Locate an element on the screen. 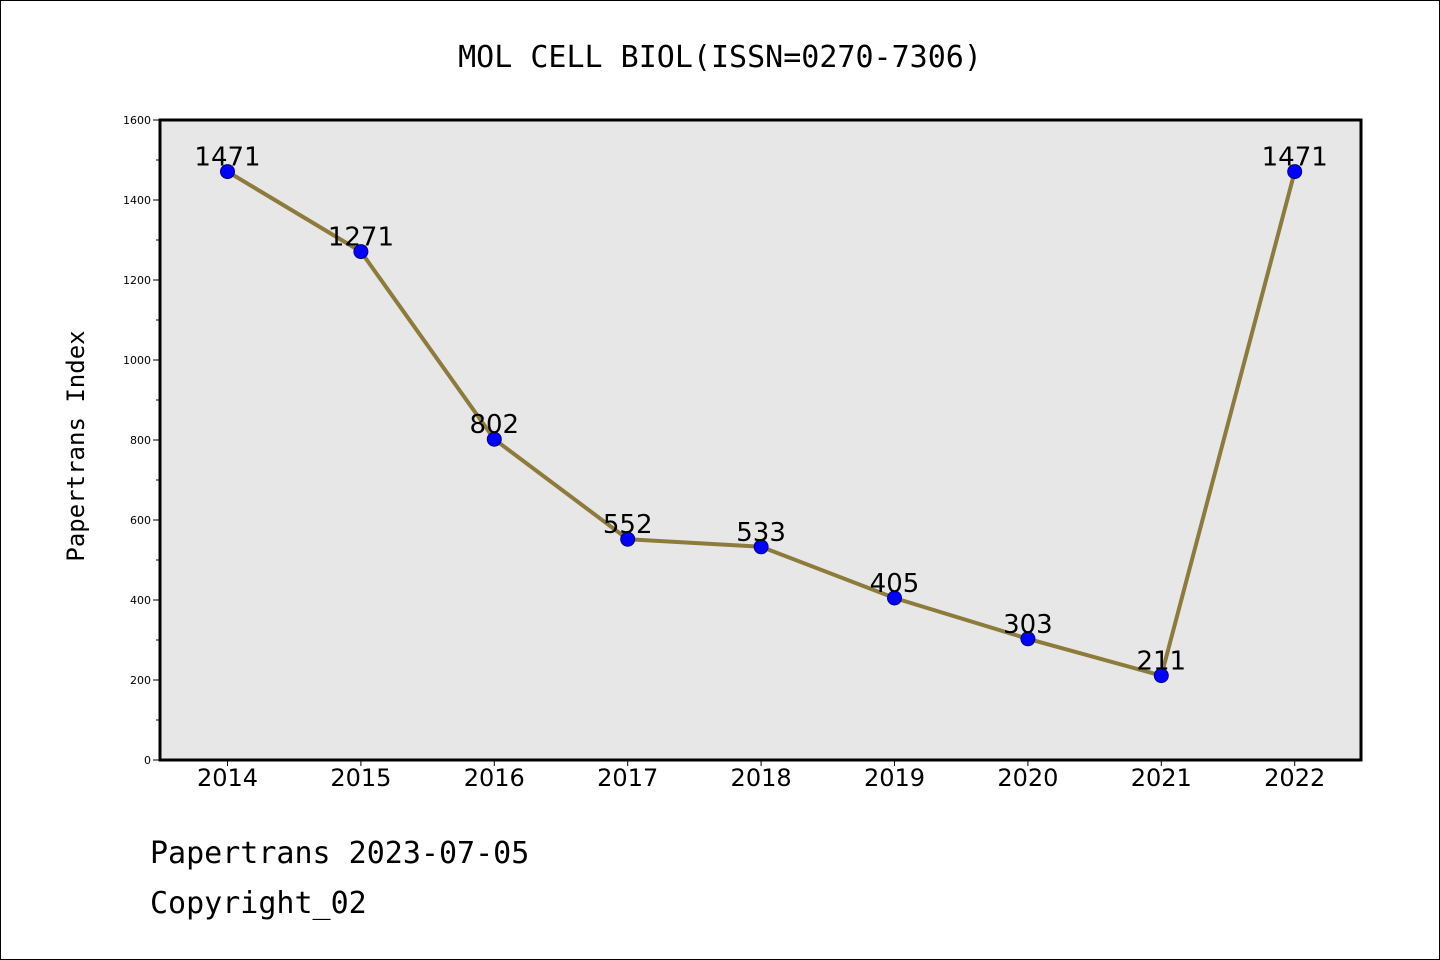 This screenshot has height=960, width=1440. data-label: 802 is located at coordinates (494, 425).